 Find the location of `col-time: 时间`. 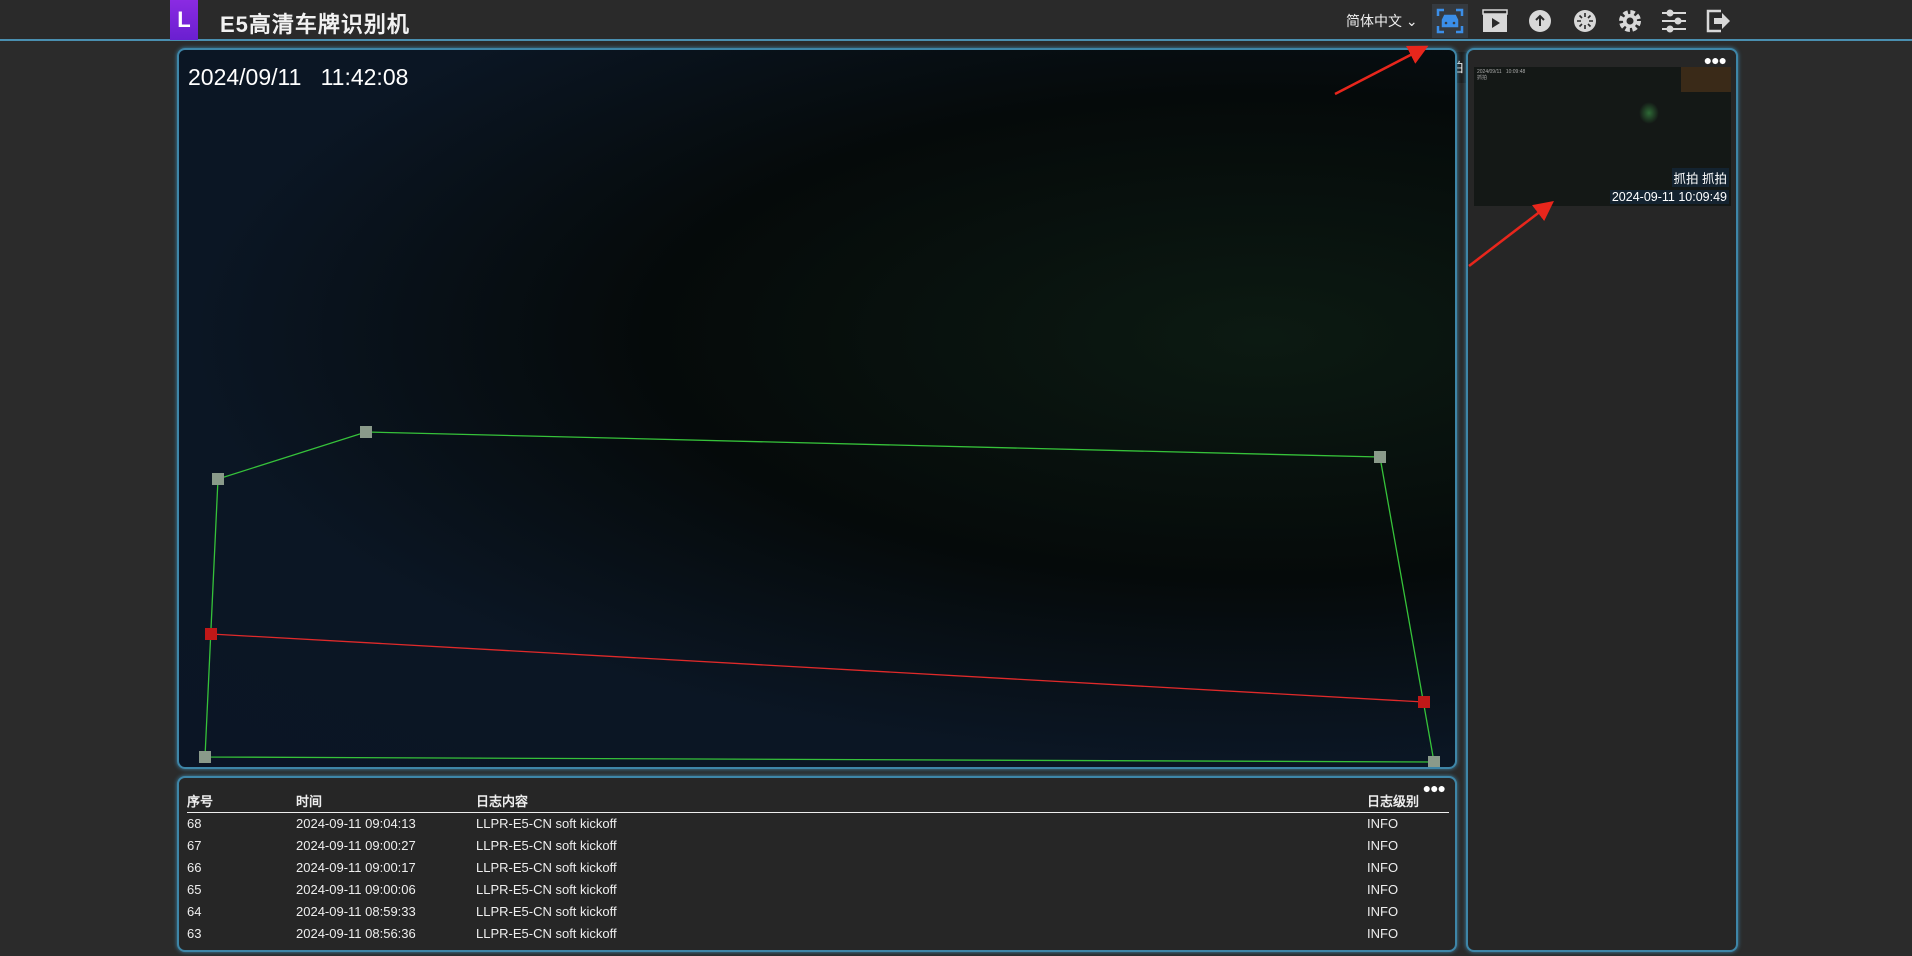

col-time: 时间 is located at coordinates (386, 801).